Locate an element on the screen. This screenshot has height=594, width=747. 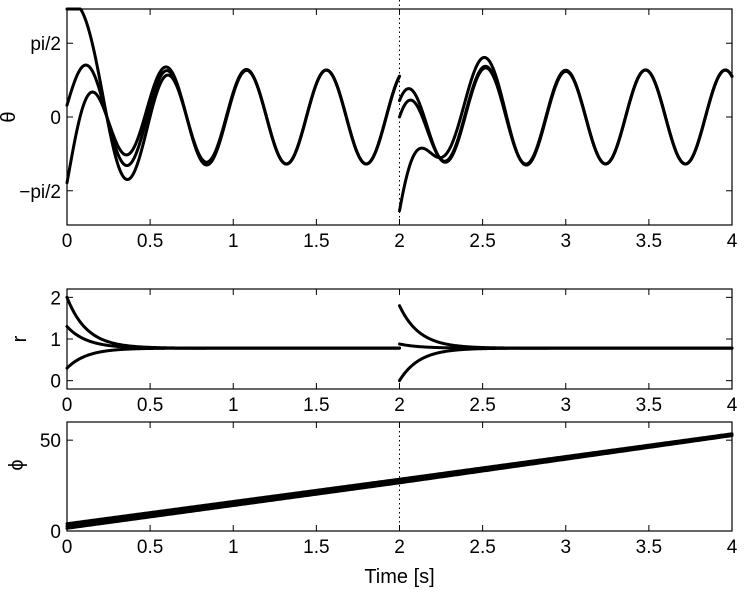
series-1-line is located at coordinates (399, 322).